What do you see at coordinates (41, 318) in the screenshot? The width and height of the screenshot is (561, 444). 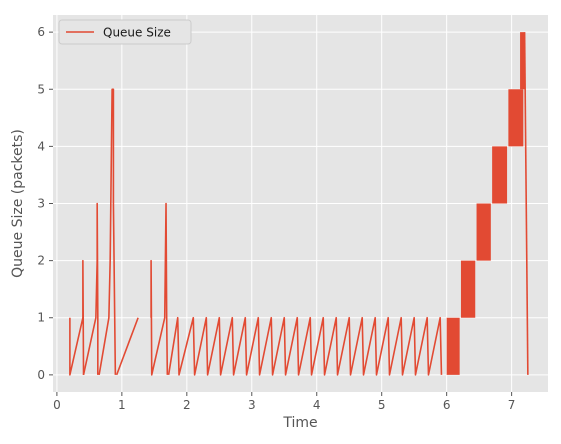 I see `y-tick-label: 1` at bounding box center [41, 318].